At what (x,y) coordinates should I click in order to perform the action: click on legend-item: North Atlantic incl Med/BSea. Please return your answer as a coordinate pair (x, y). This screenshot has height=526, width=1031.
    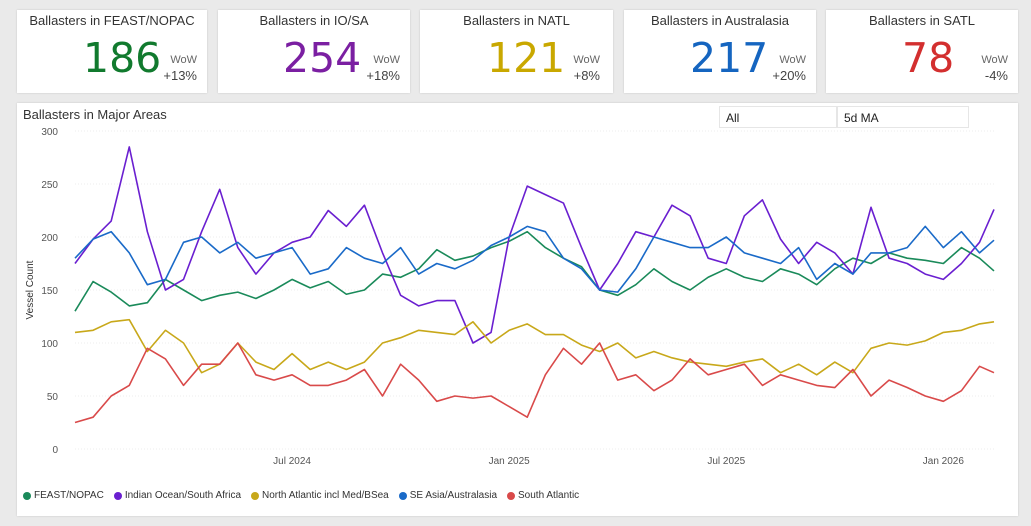
    Looking at the image, I should click on (320, 495).